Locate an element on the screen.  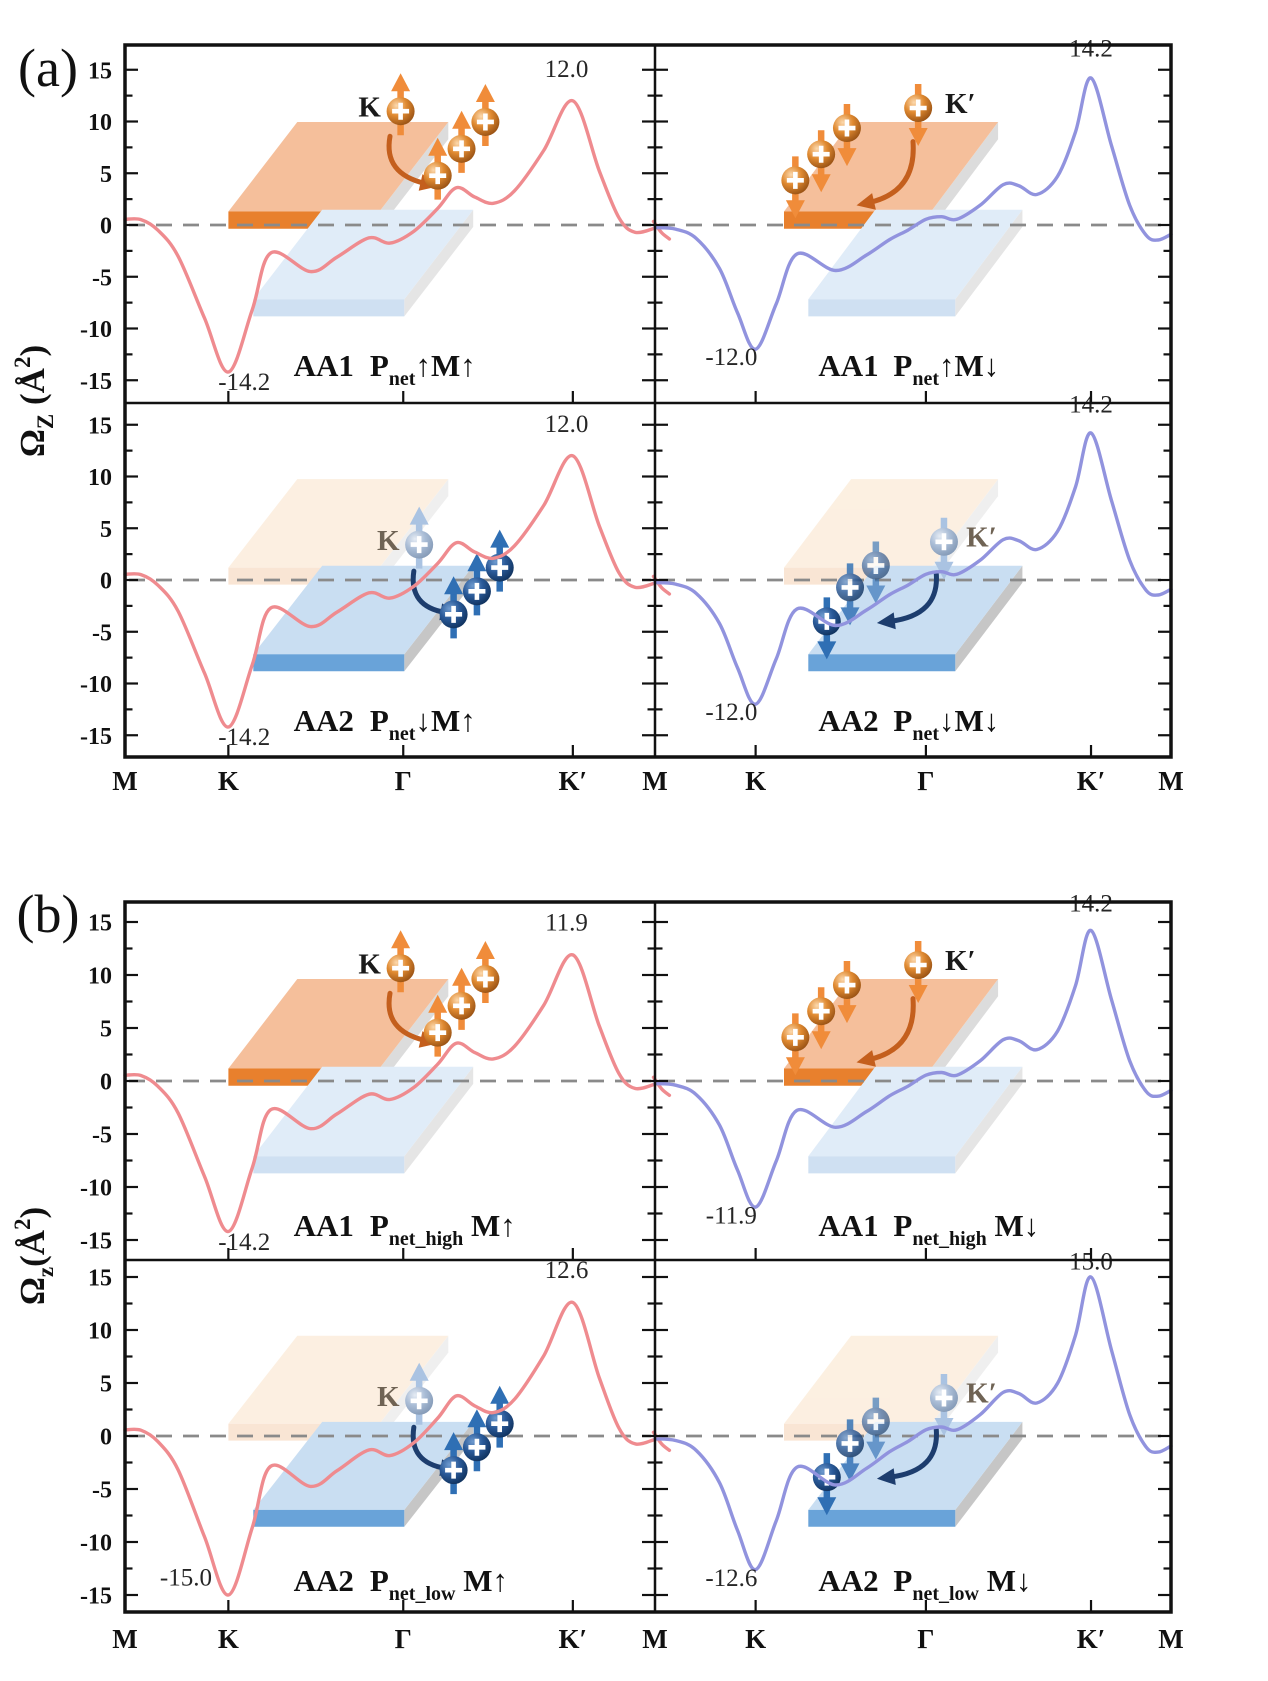
dip-value-annotation: -12.0 is located at coordinates (731, 357).